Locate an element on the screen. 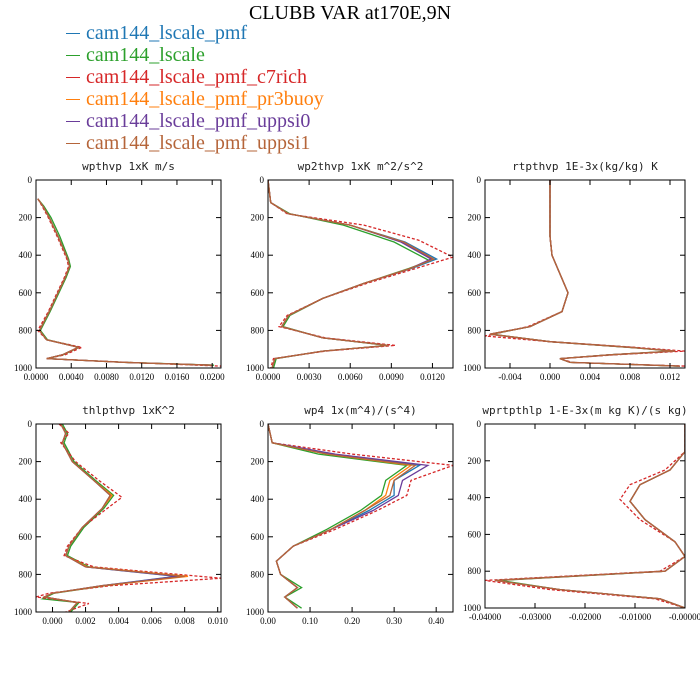  legend-label: cam144_lscale is located at coordinates (145, 55).